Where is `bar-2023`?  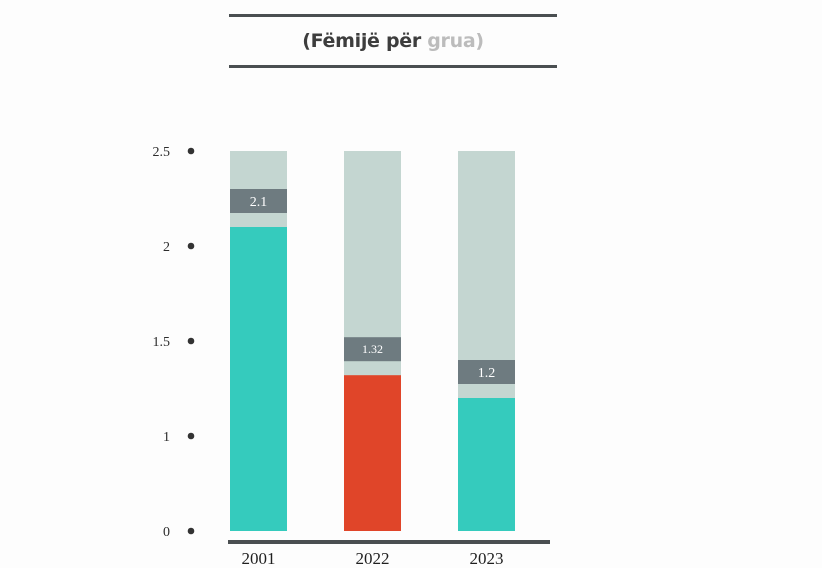
bar-2023 is located at coordinates (486, 464).